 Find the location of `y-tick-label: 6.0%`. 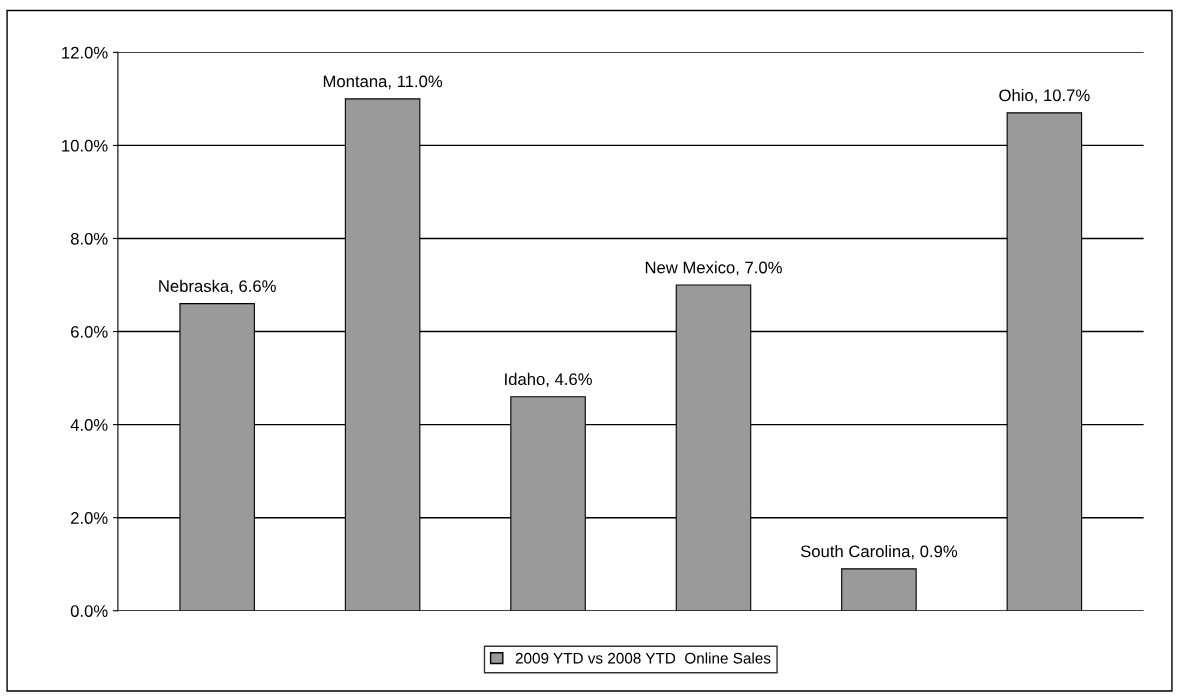

y-tick-label: 6.0% is located at coordinates (89, 331).